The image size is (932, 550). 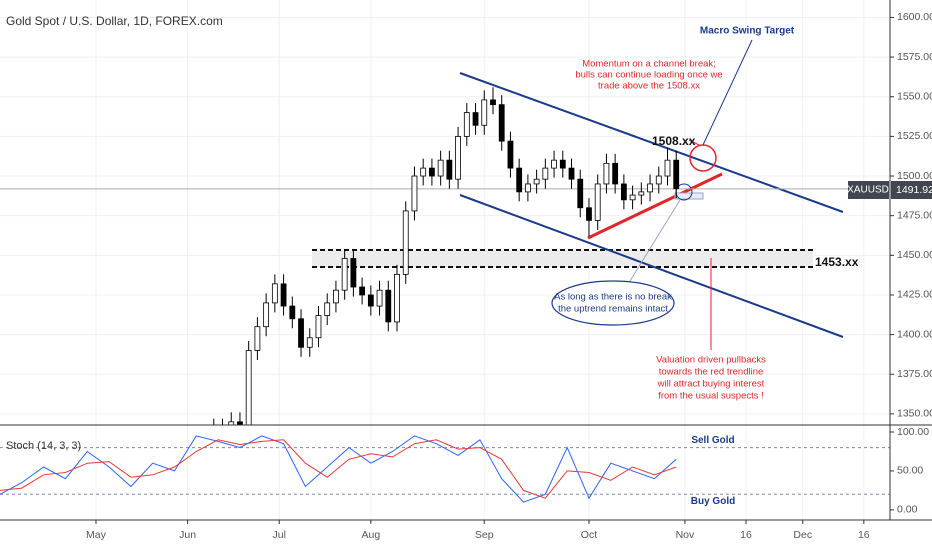 I want to click on y-tick-label: 1400.00, so click(x=914, y=334).